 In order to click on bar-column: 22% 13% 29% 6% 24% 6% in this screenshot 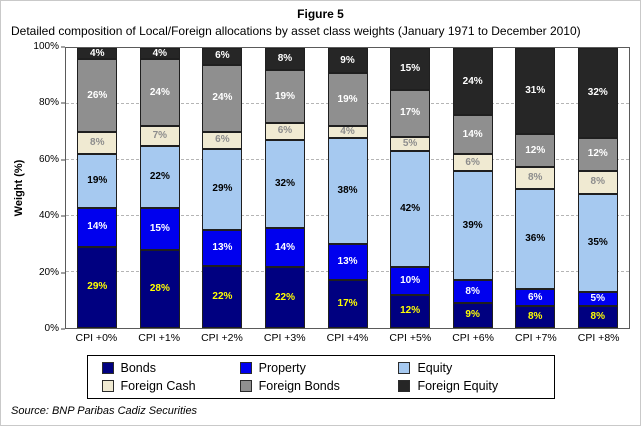, I will do `click(222, 188)`.